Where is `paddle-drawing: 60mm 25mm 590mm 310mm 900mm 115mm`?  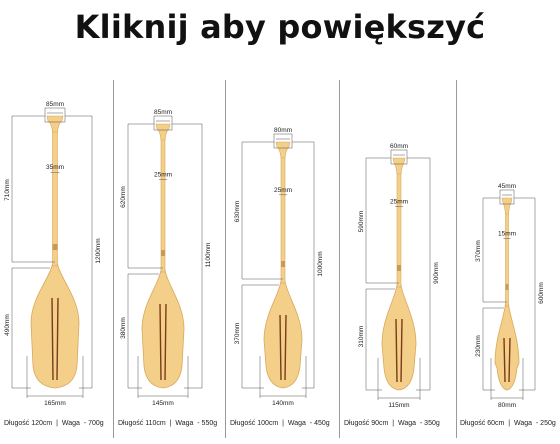 paddle-drawing: 60mm 25mm 590mm 310mm 900mm 115mm is located at coordinates (399, 276).